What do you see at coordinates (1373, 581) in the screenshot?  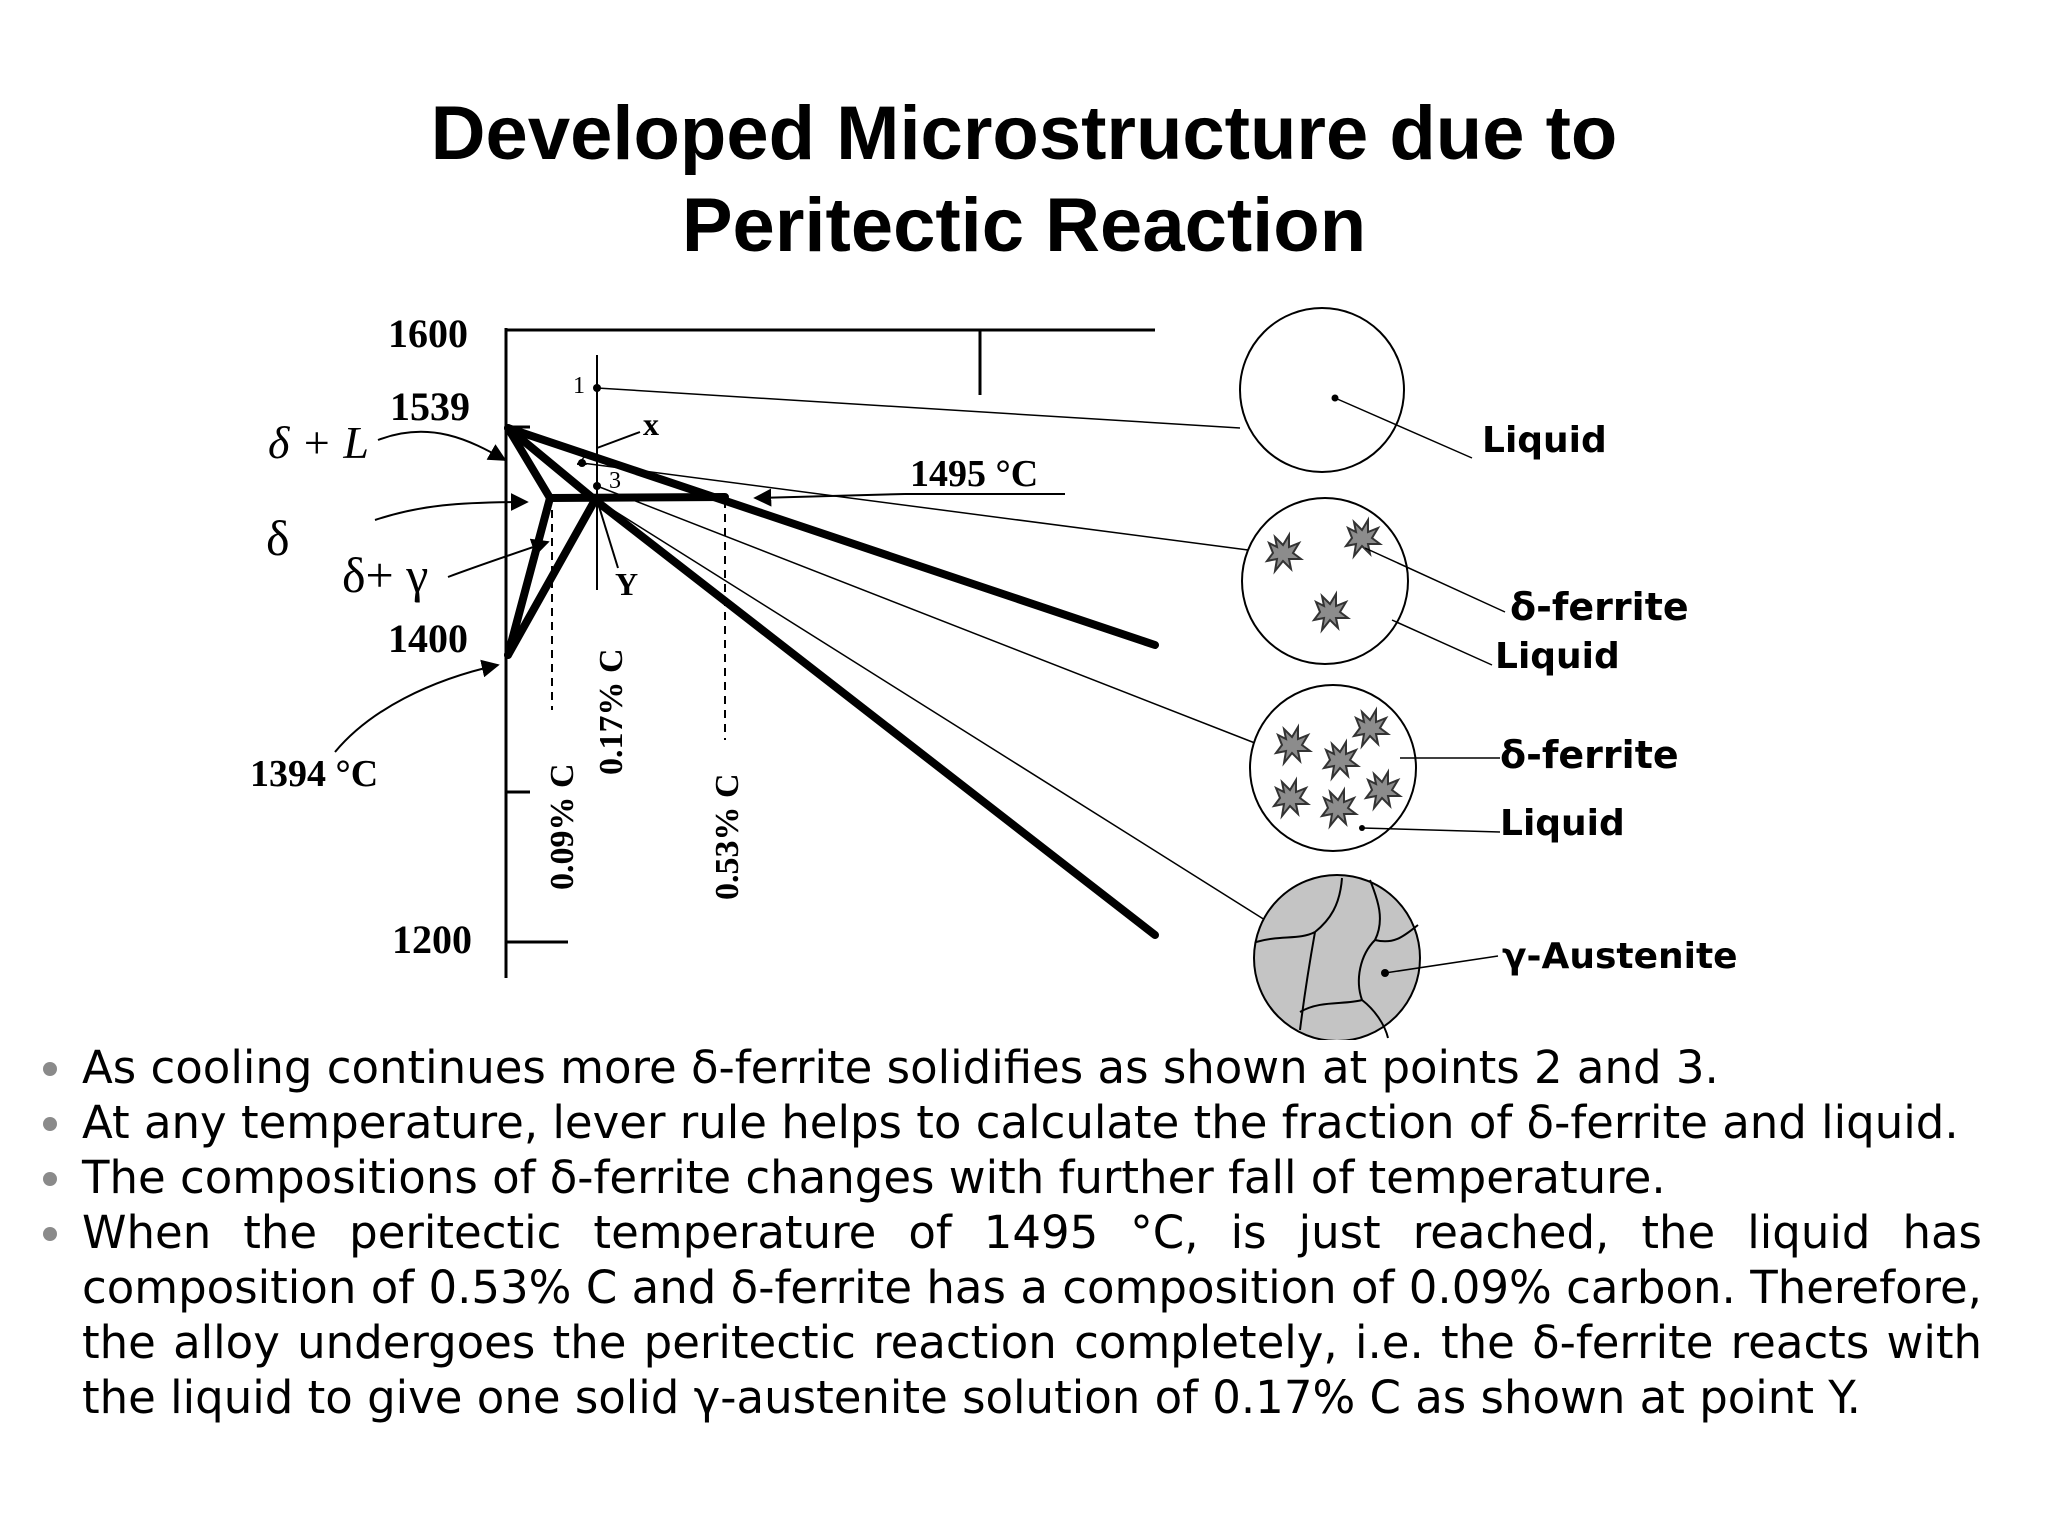 I see `micro-ferrite-liquid` at bounding box center [1373, 581].